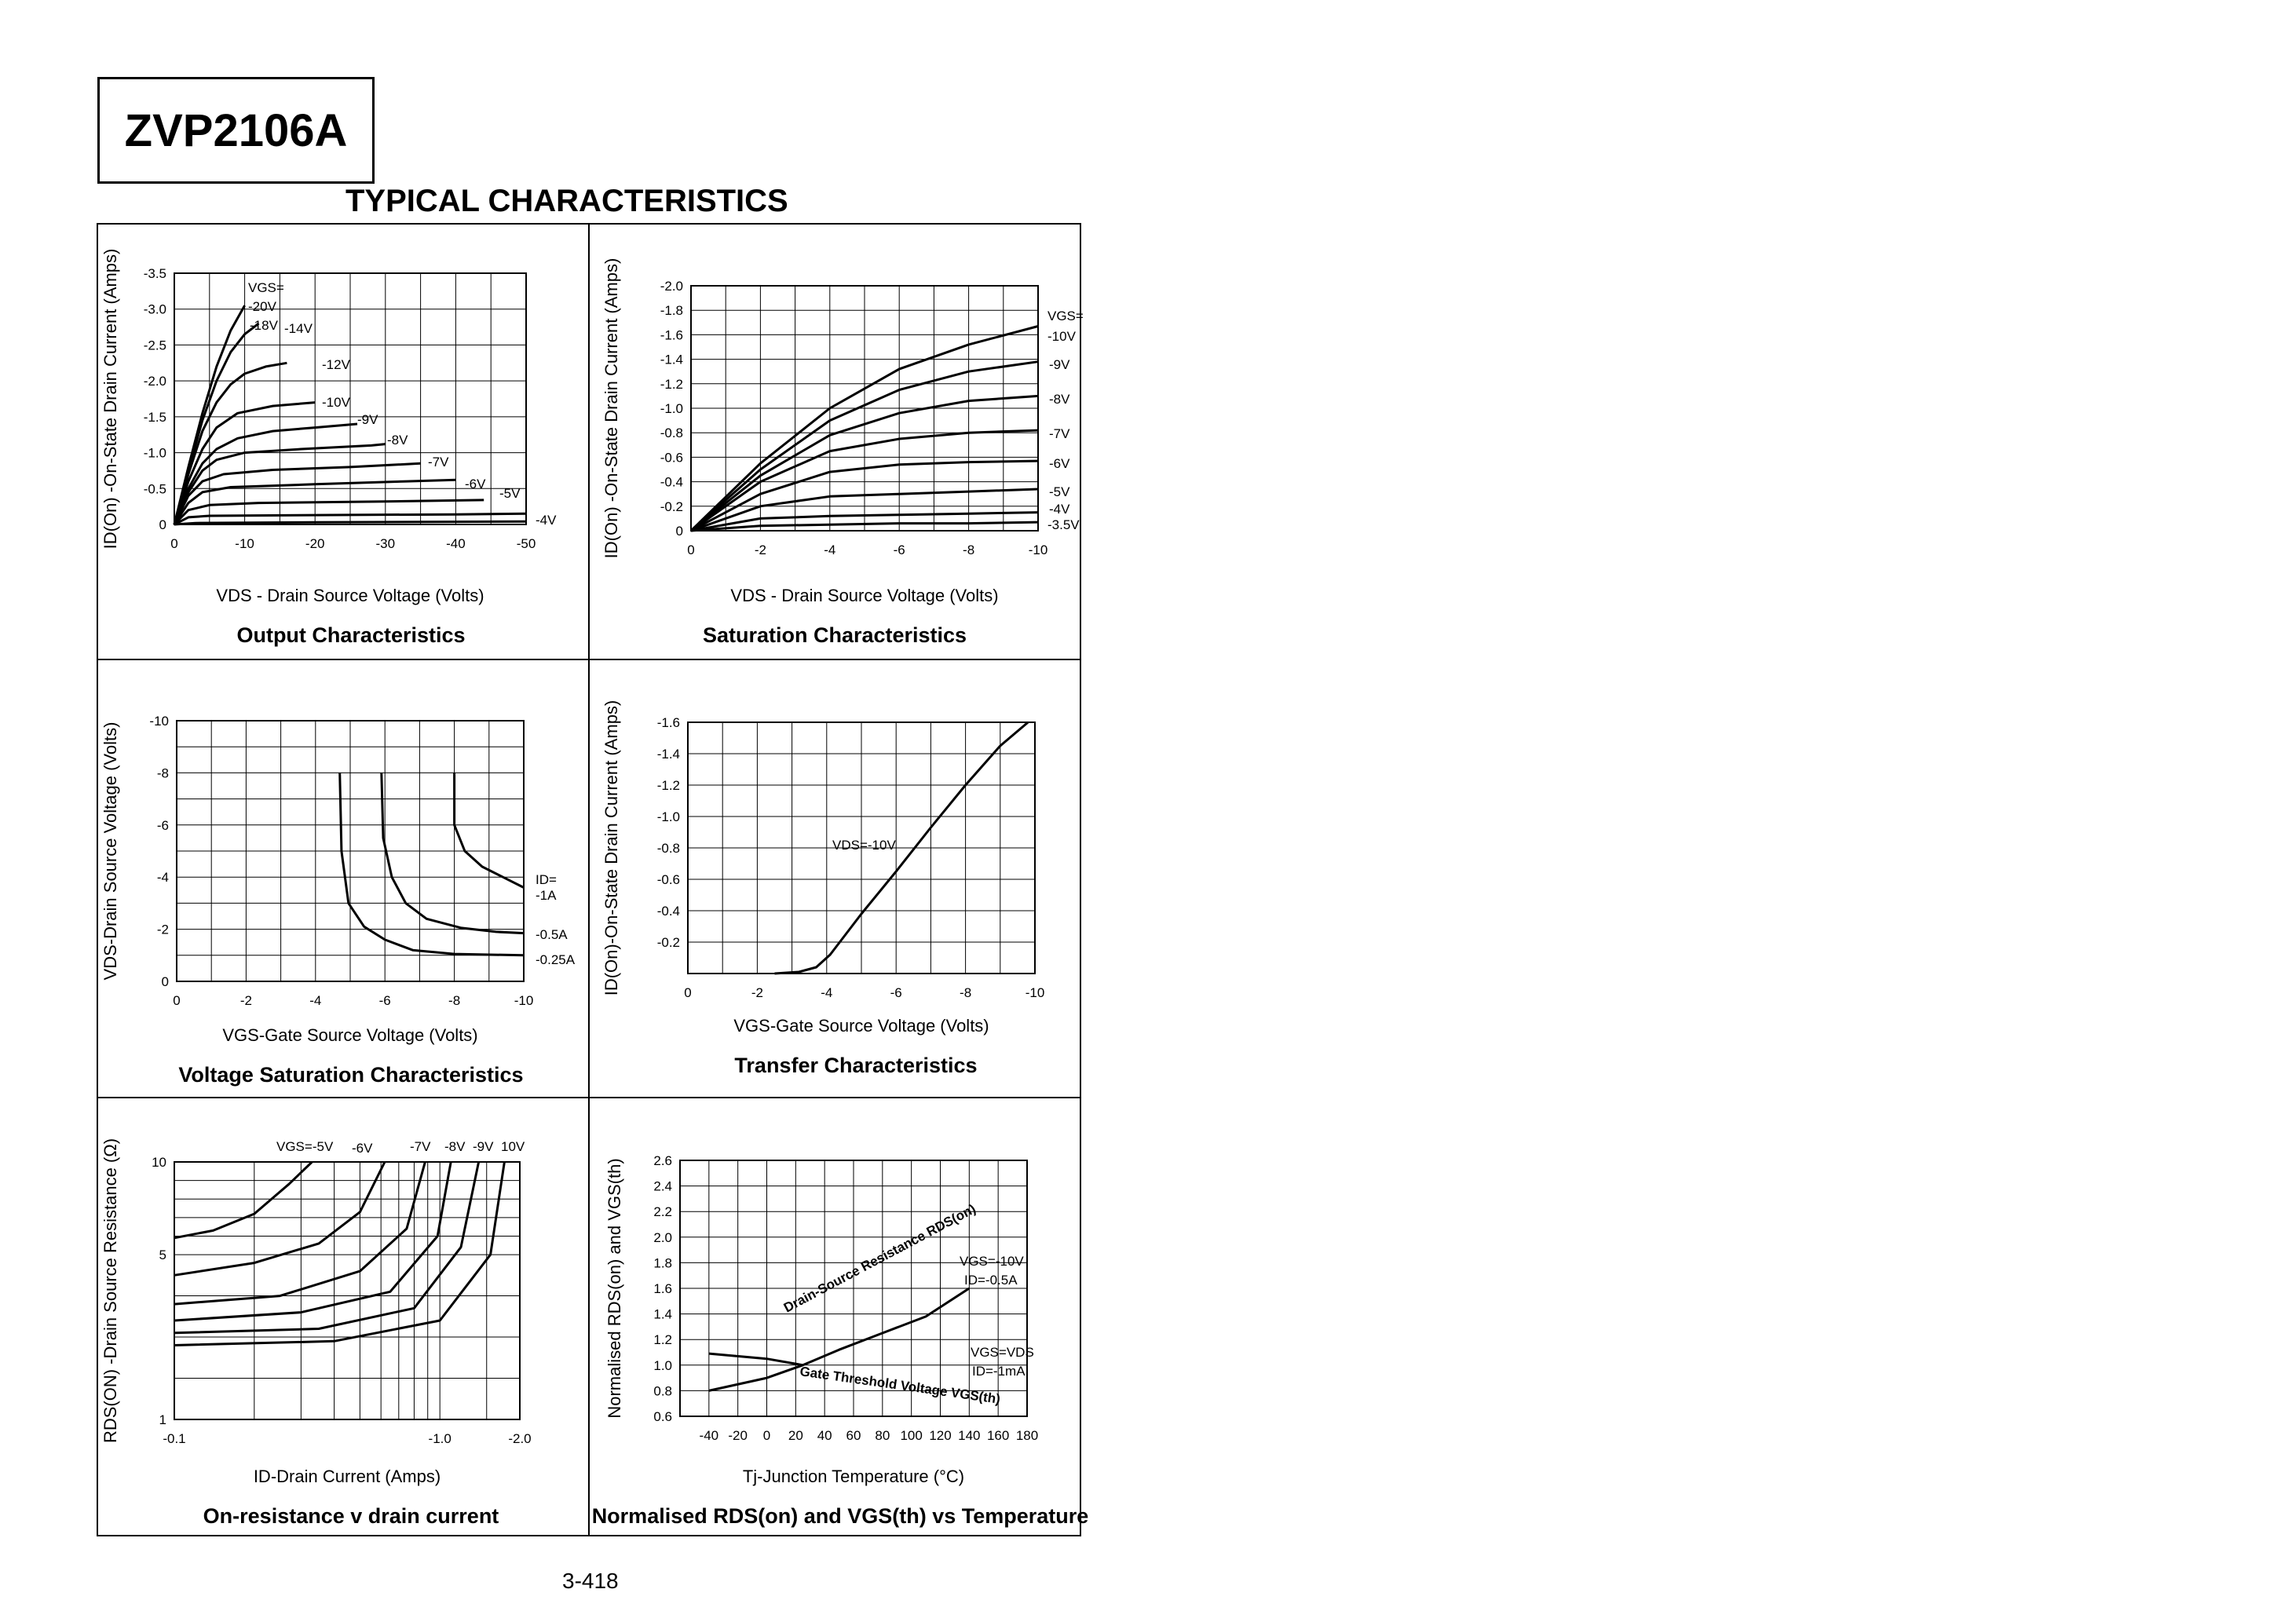 This screenshot has height=1622, width=2296. Describe the element at coordinates (900, 1385) in the screenshot. I see `series-label: Gate Threshold Voltage VGS(th)` at that location.